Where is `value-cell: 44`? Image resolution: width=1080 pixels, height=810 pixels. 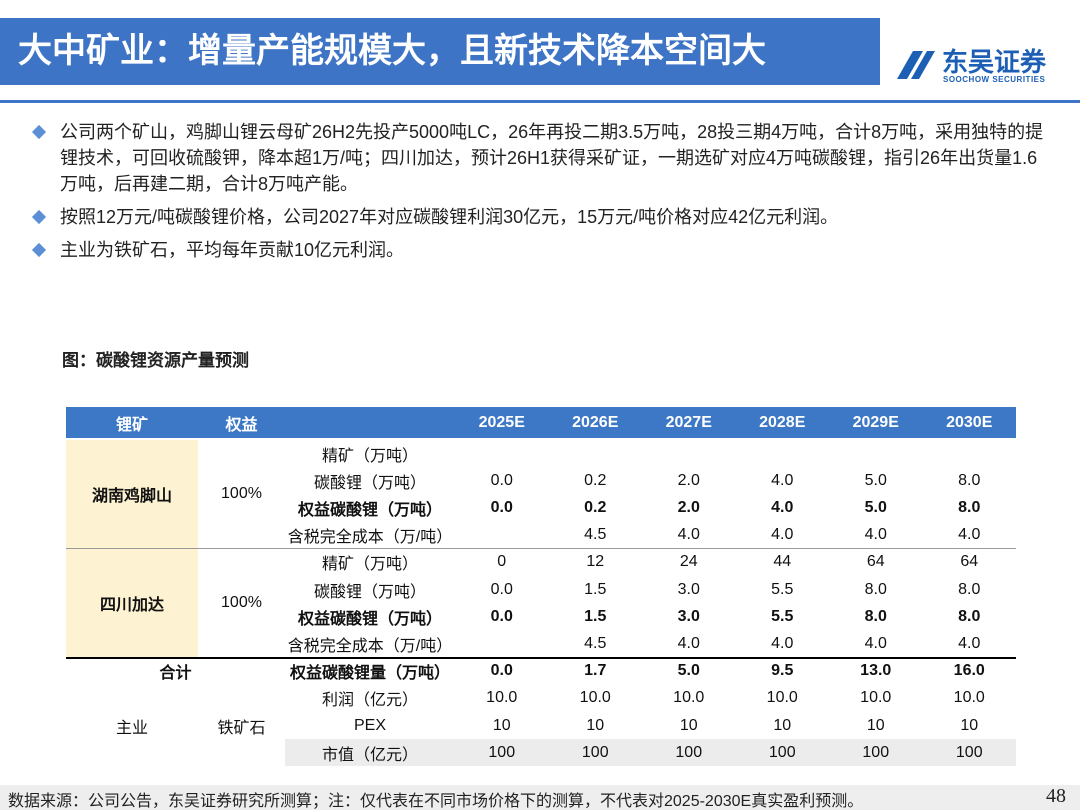 value-cell: 44 is located at coordinates (782, 562).